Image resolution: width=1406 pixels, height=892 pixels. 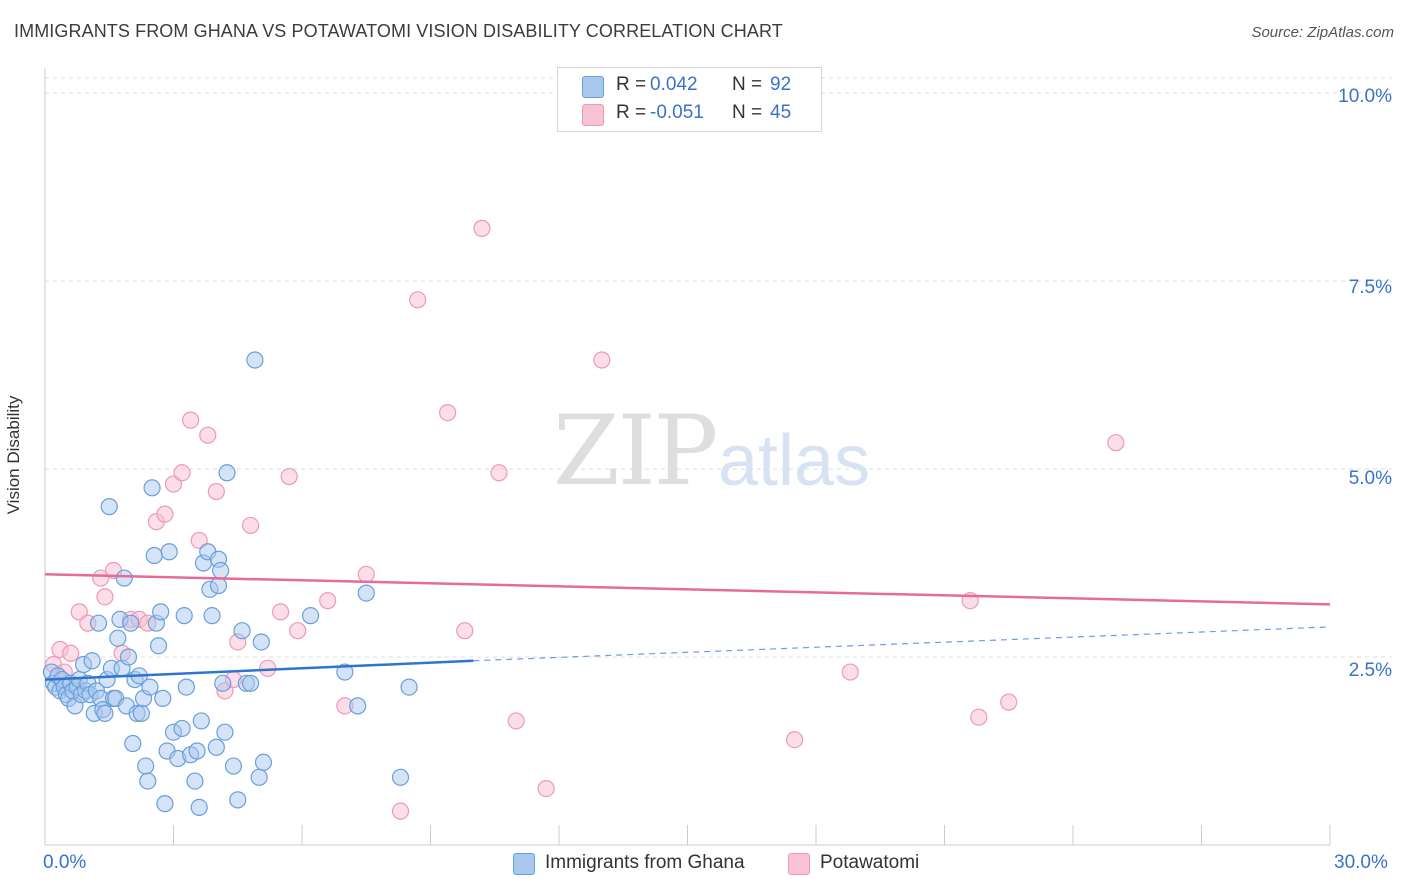 I want to click on legend-label: Immigrants from Ghana, so click(x=645, y=862).